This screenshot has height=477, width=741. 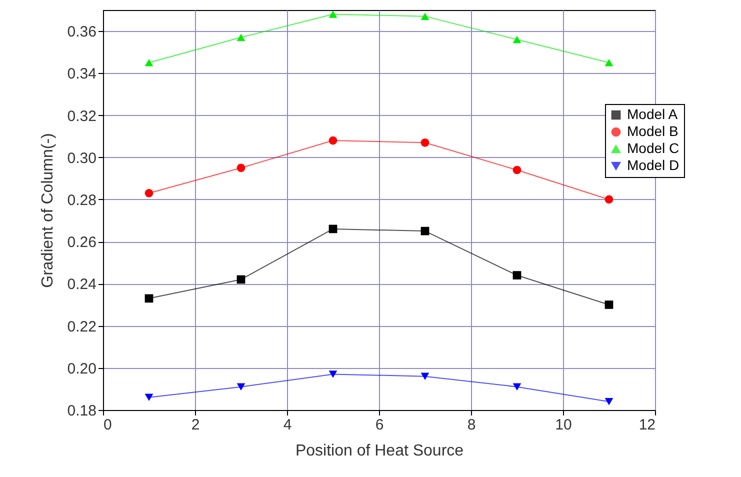 I want to click on y-axis-title: Gradient of Column(-), so click(x=47, y=210).